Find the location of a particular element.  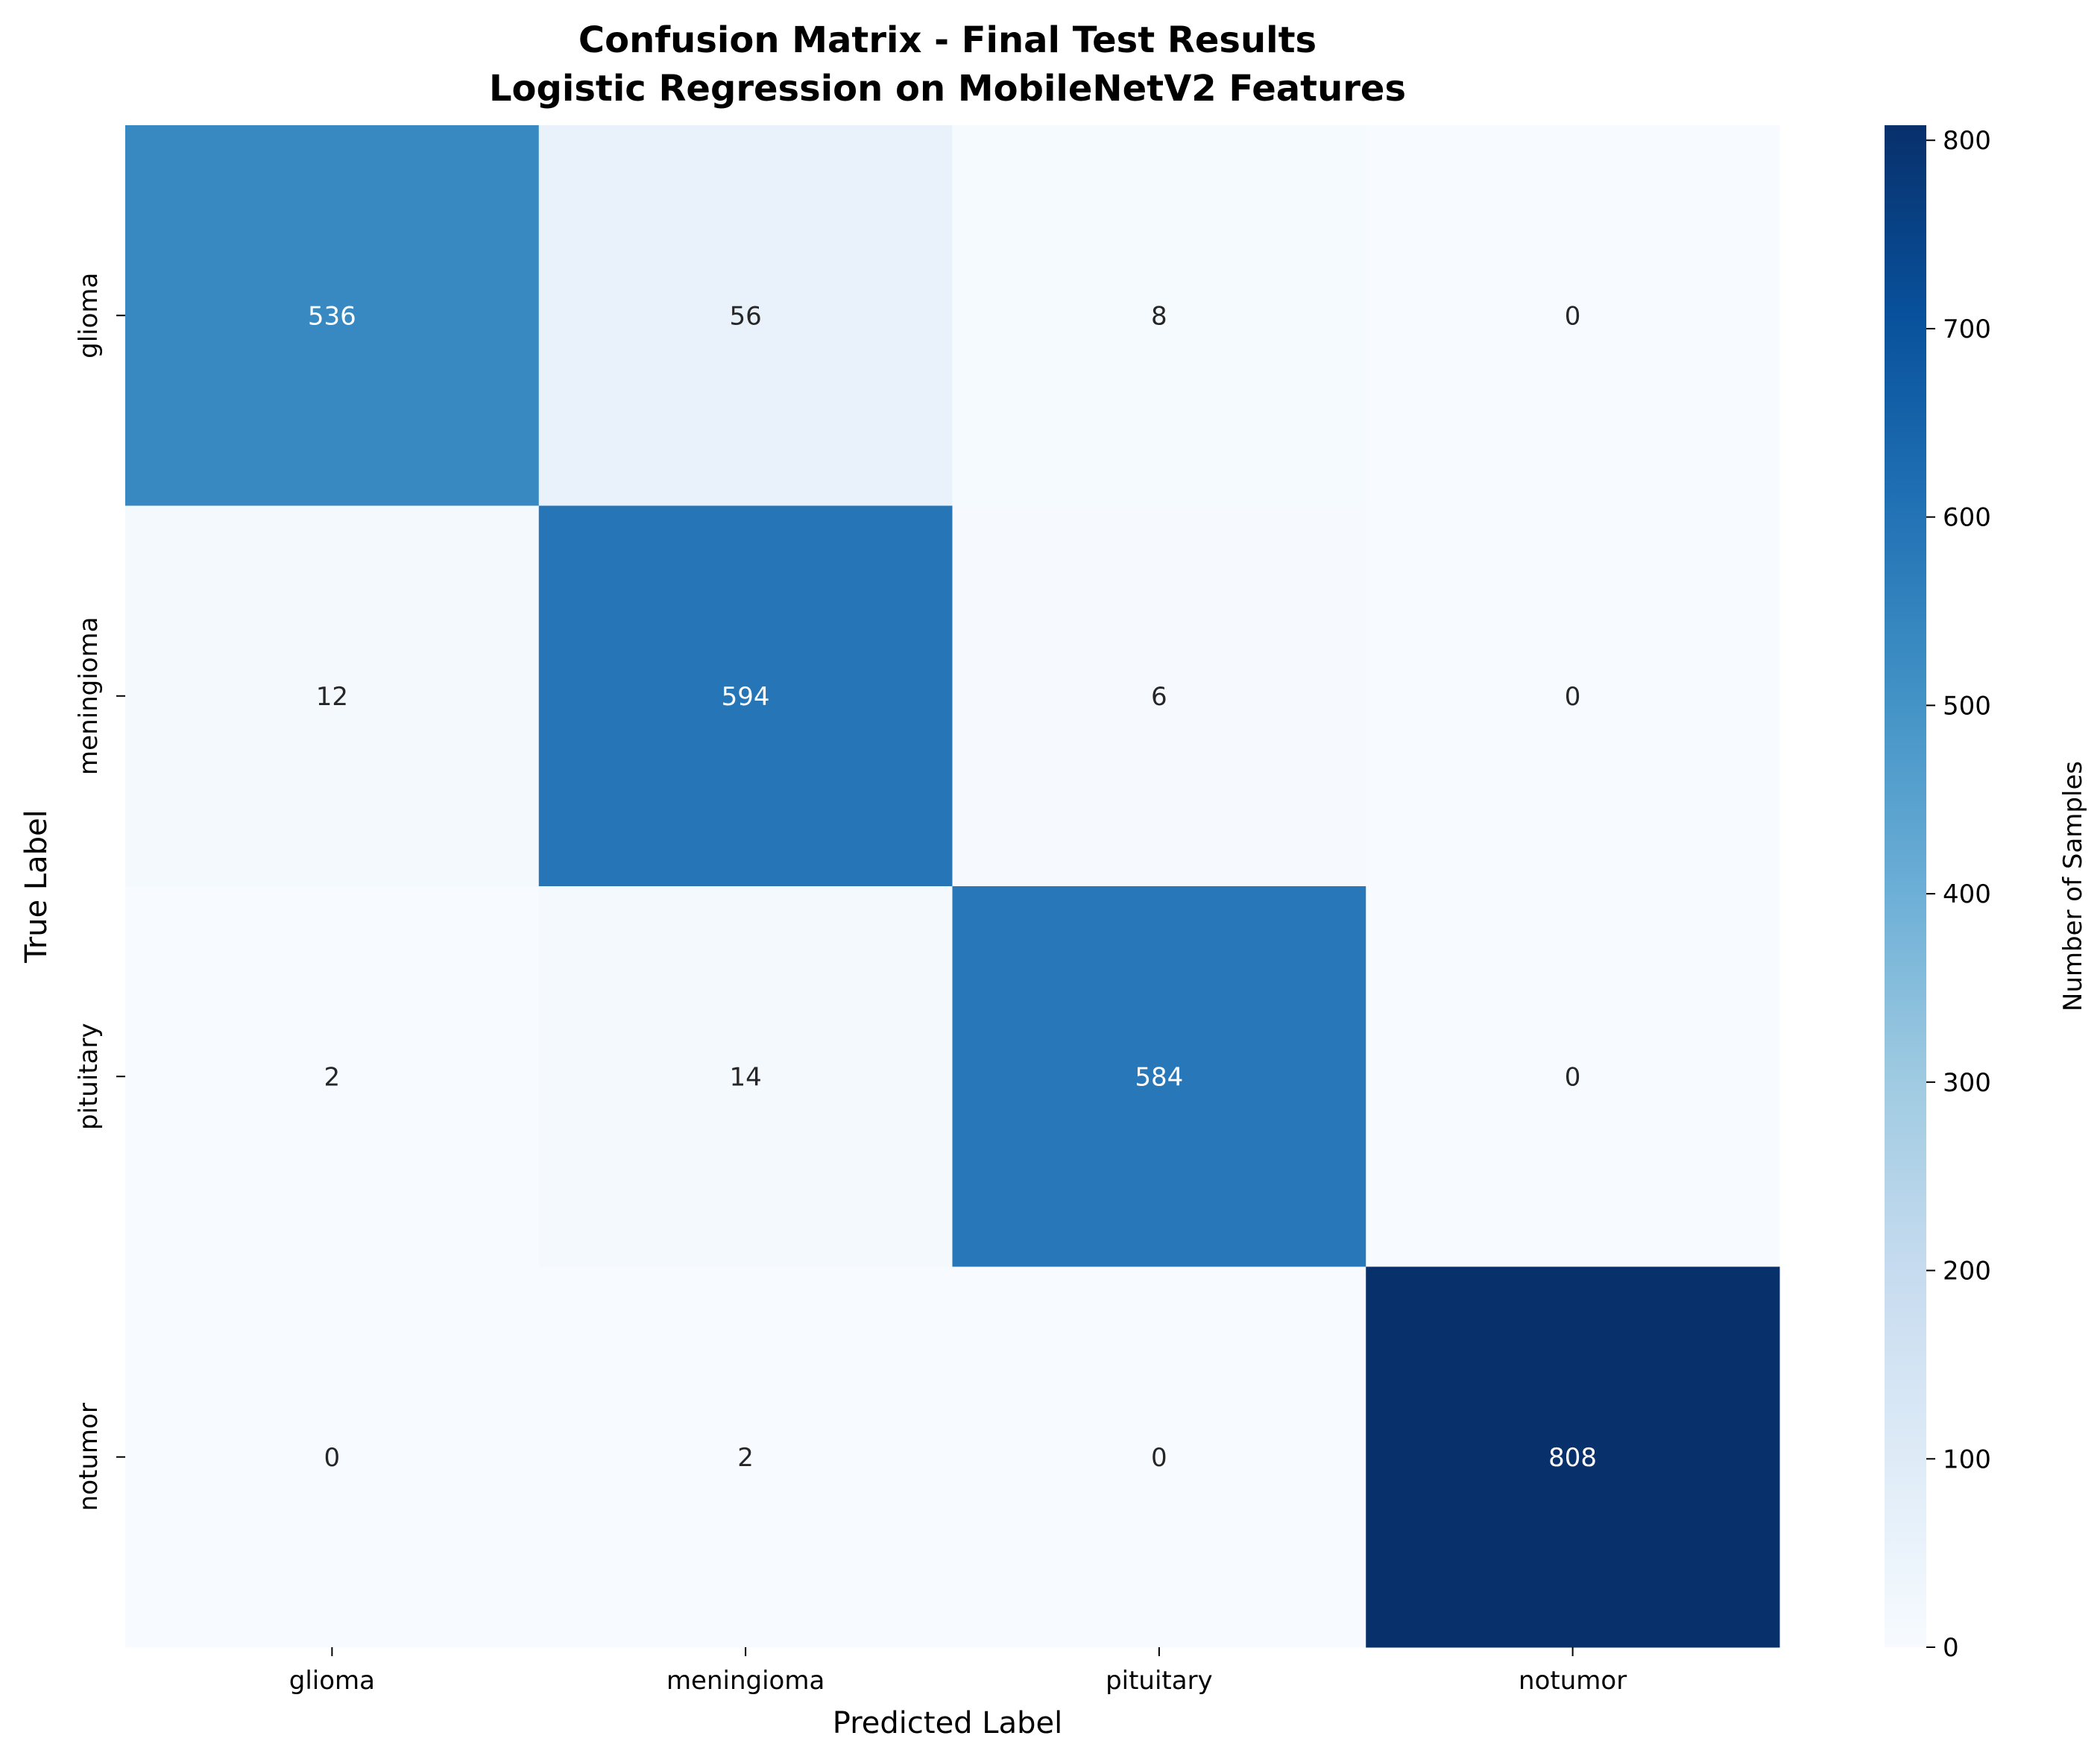

colorbar-ticks: 0 100 200 300 400 500 600 700 800 is located at coordinates (1958, 894).